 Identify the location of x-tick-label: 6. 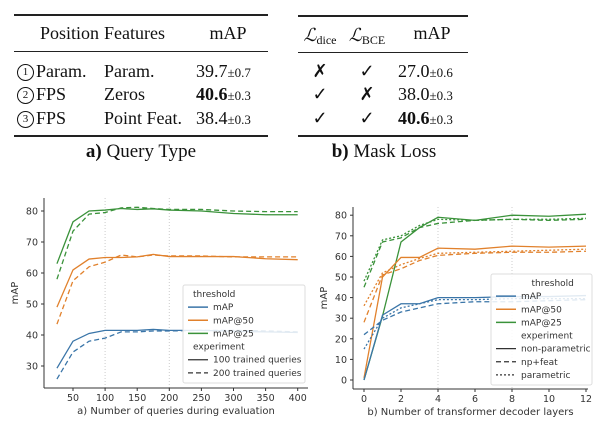
(475, 399).